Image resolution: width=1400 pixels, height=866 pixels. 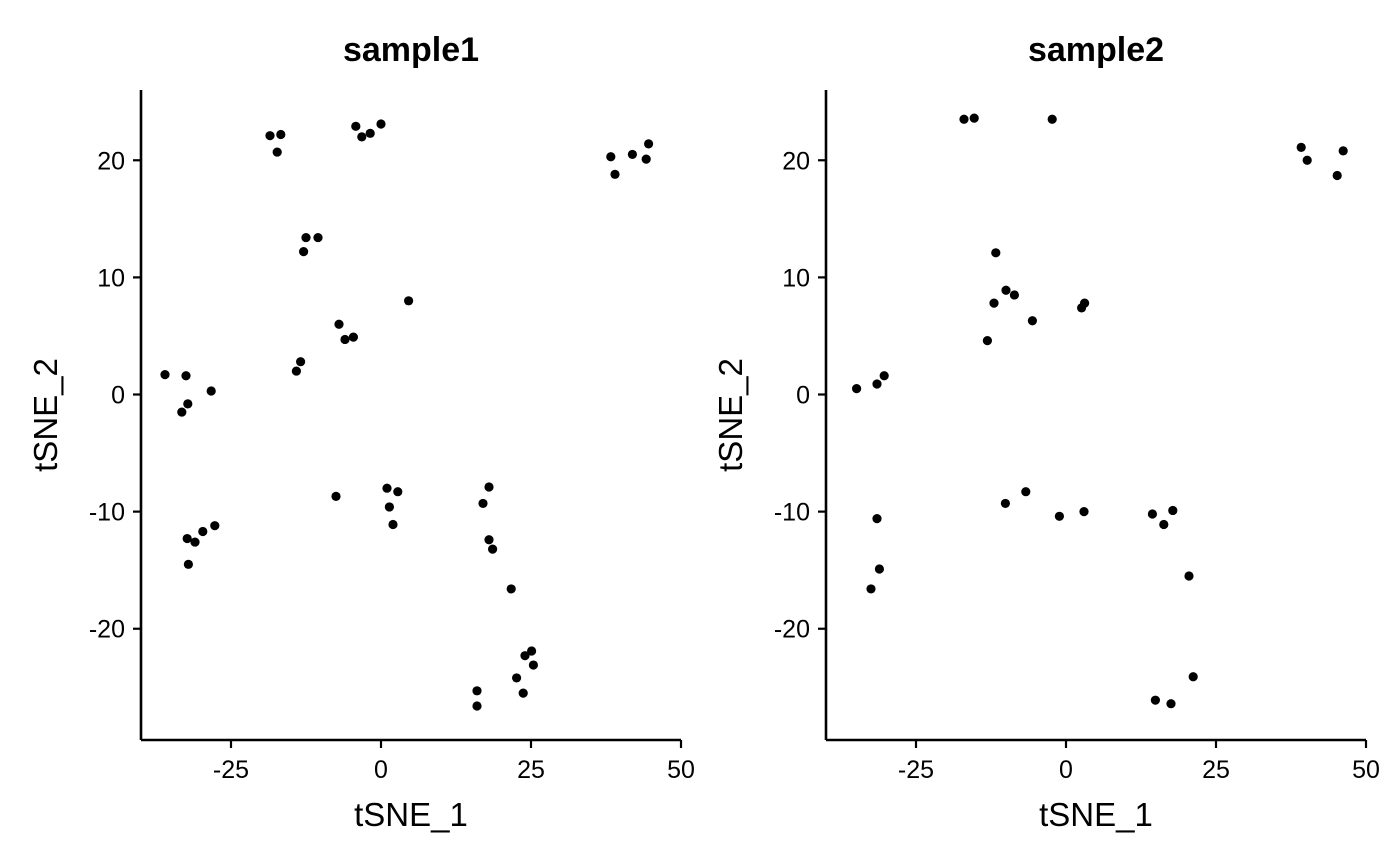 What do you see at coordinates (1096, 50) in the screenshot?
I see `panel-title: sample2` at bounding box center [1096, 50].